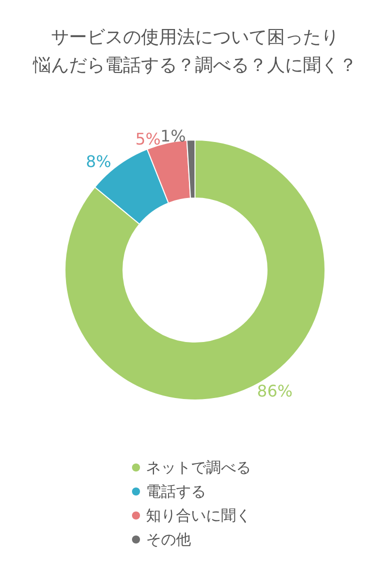  What do you see at coordinates (195, 51) in the screenshot?
I see `chart-title: サービスの使用法について困ったり悩んだら電話する？調べる？人に聞く？` at bounding box center [195, 51].